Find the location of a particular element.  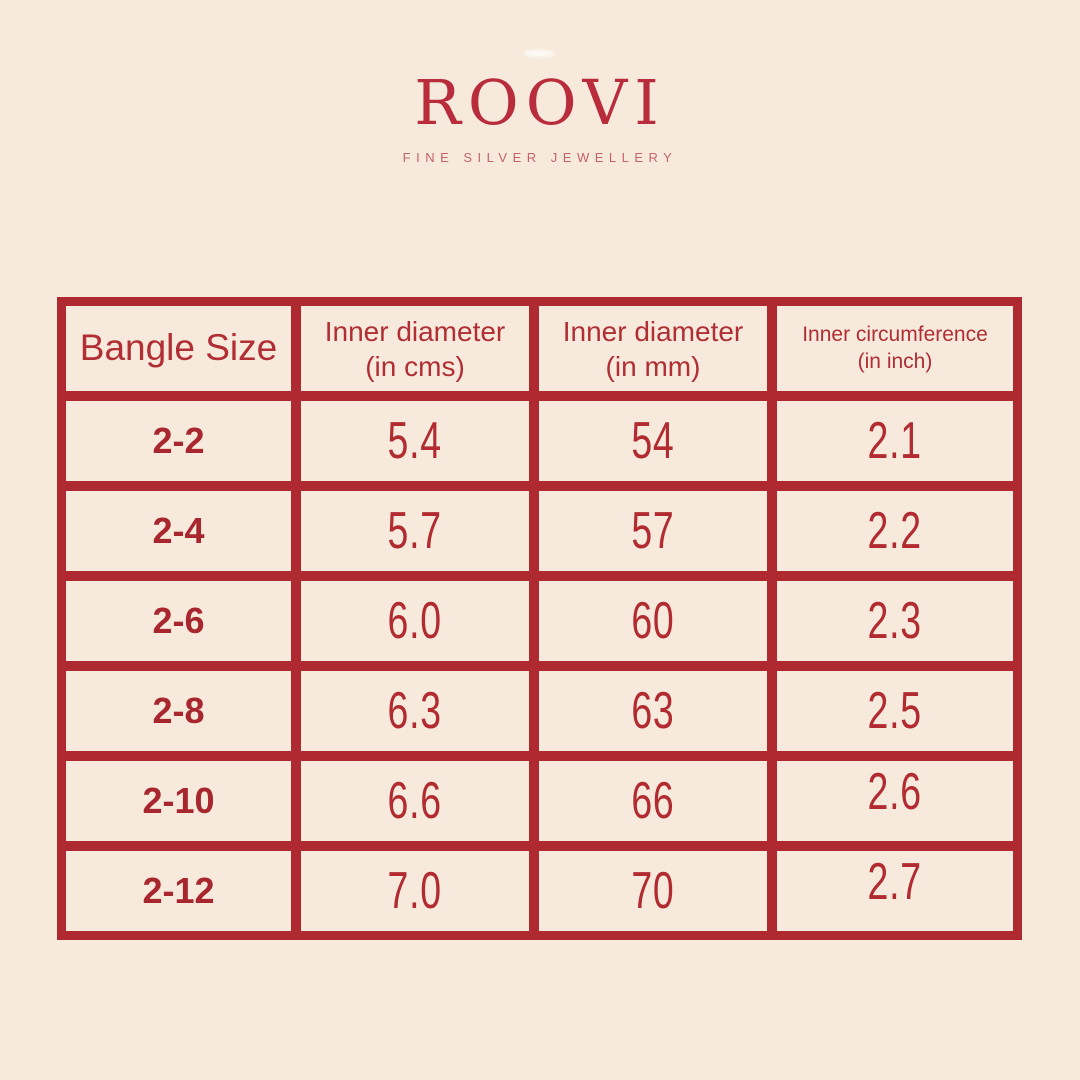

cell-circumference-inch: 2.2 is located at coordinates (895, 531).